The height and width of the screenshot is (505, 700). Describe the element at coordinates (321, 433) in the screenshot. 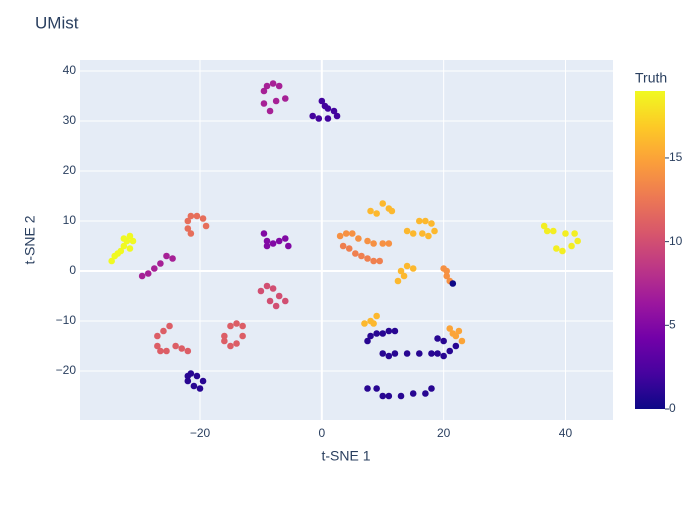

I see `x-tick-label: 0` at that location.